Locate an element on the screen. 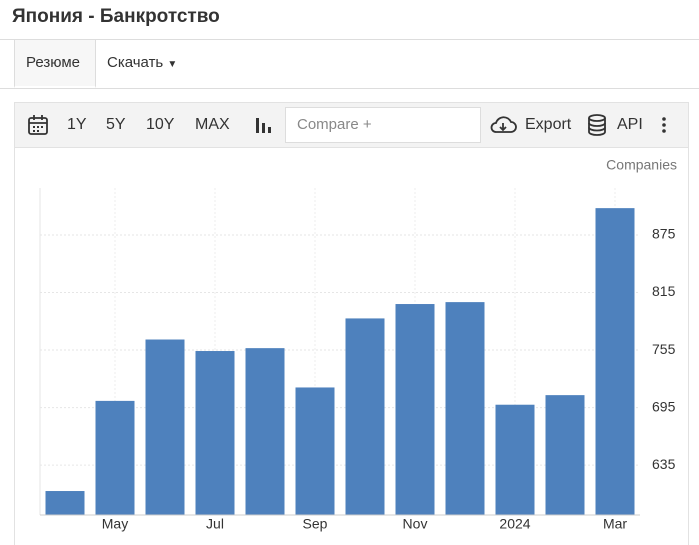  range-button: 10Y is located at coordinates (160, 124).